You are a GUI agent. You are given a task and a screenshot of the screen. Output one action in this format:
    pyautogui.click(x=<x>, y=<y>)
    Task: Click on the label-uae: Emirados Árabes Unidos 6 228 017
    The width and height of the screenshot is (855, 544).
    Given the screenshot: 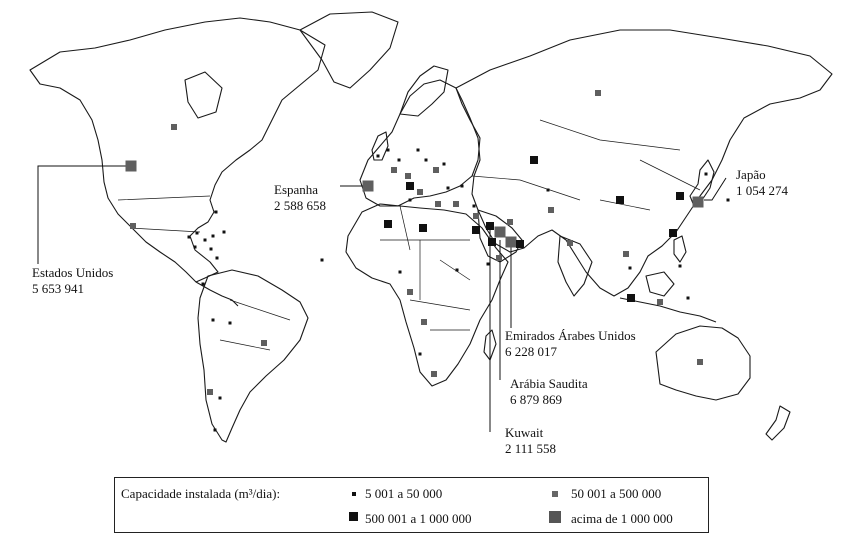 What is the action you would take?
    pyautogui.click(x=570, y=344)
    